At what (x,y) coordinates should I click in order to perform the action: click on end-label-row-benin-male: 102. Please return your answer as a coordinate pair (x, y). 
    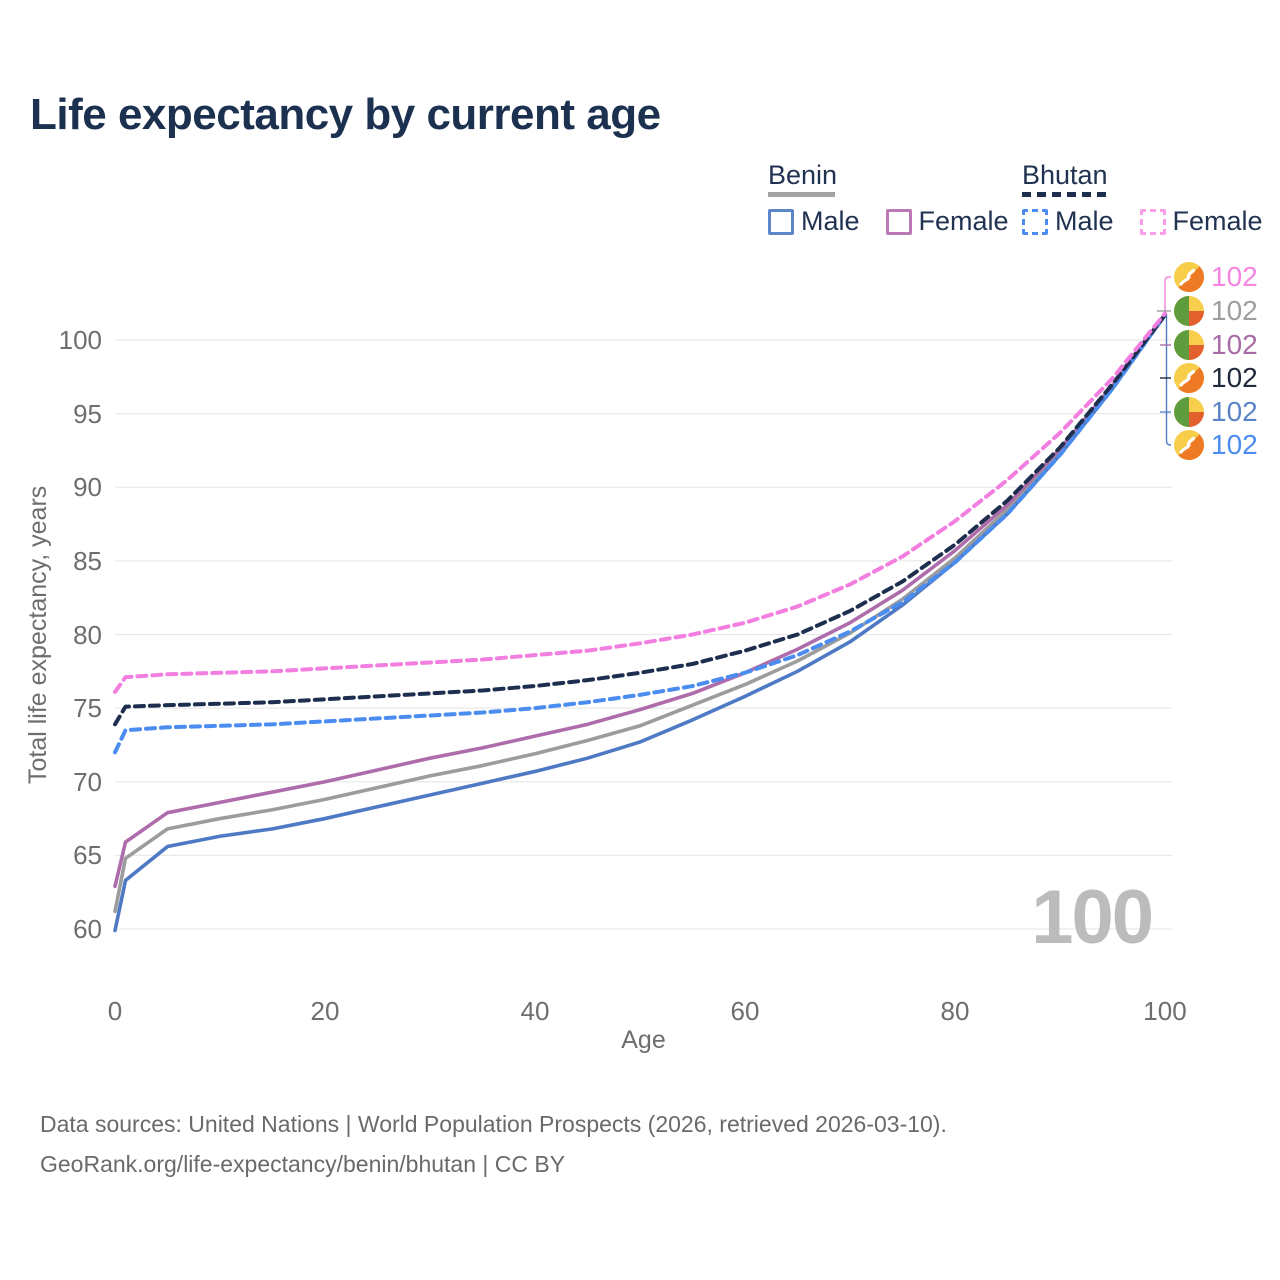
    Looking at the image, I should click on (1216, 411).